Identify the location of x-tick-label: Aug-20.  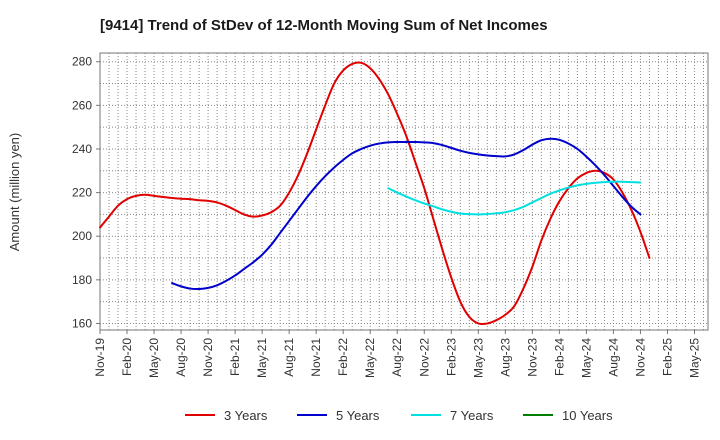
(181, 357).